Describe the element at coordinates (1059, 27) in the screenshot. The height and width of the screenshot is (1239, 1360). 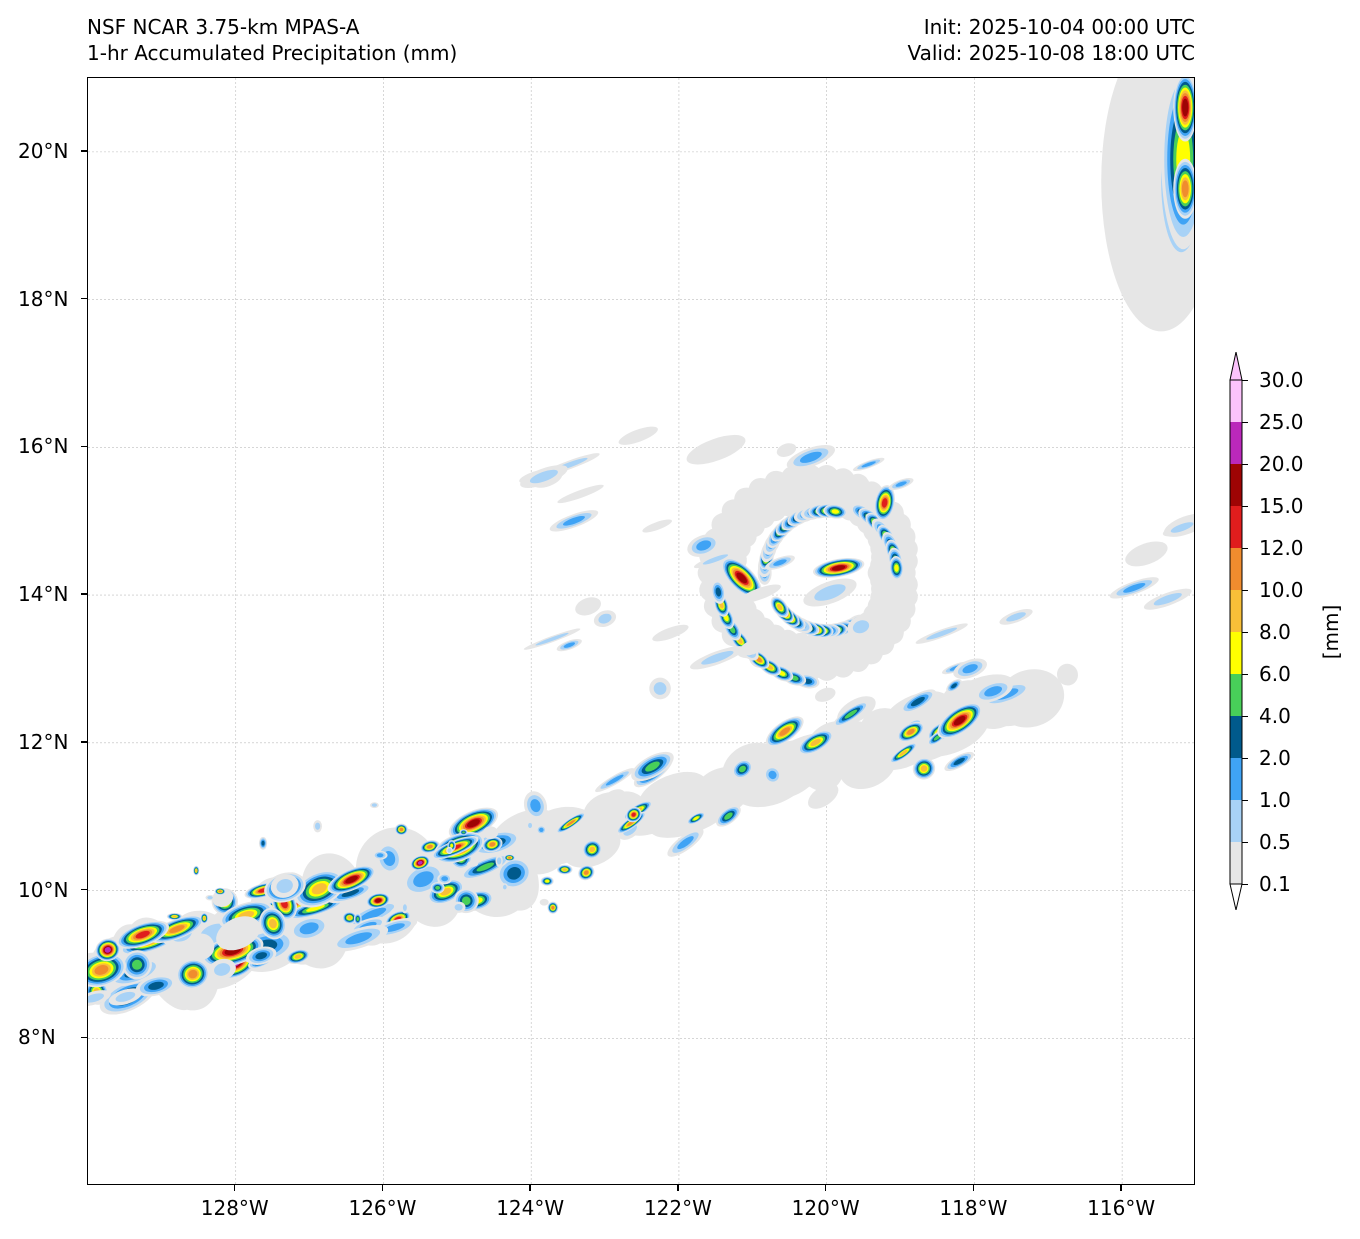
I see `init-time: Init: 2025-10-04 00:00 UTC` at that location.